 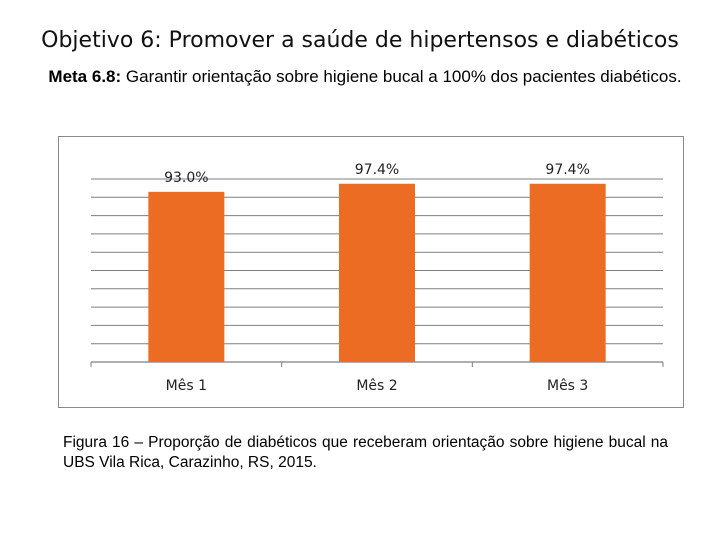 I want to click on category-label-3: Mês 3, so click(x=567, y=386).